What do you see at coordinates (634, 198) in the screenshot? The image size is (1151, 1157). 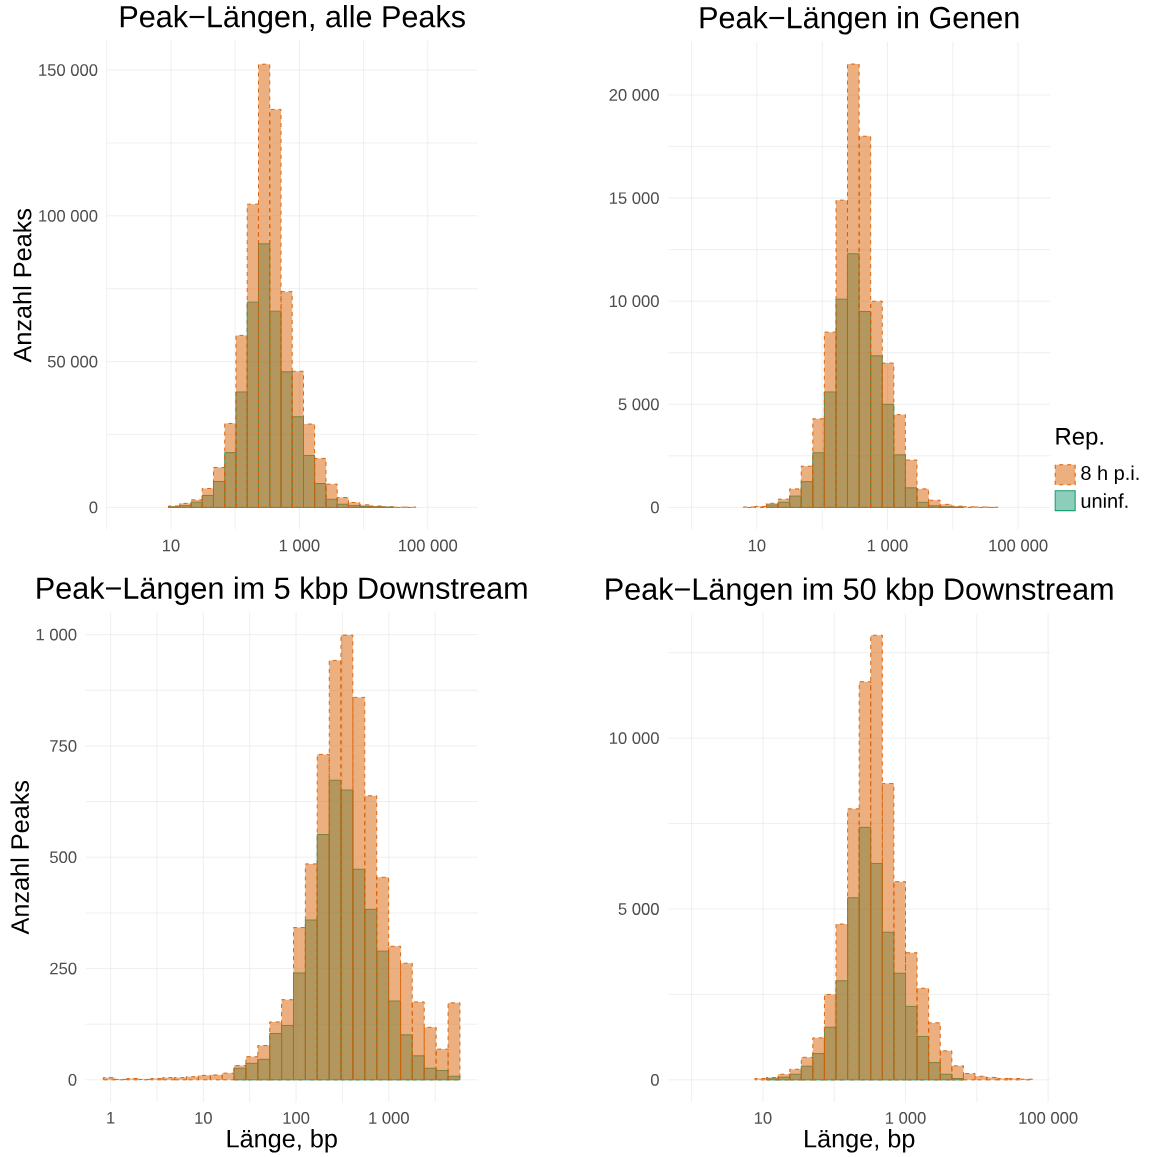 I see `y-tick-label: 15 000` at bounding box center [634, 198].